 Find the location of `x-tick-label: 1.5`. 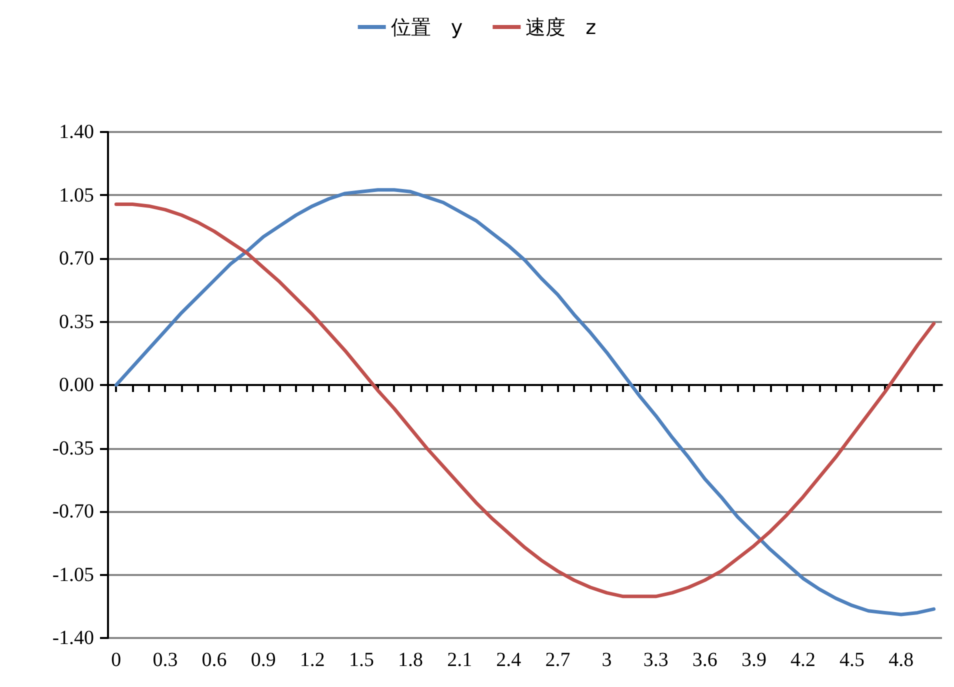

x-tick-label: 1.5 is located at coordinates (361, 660).